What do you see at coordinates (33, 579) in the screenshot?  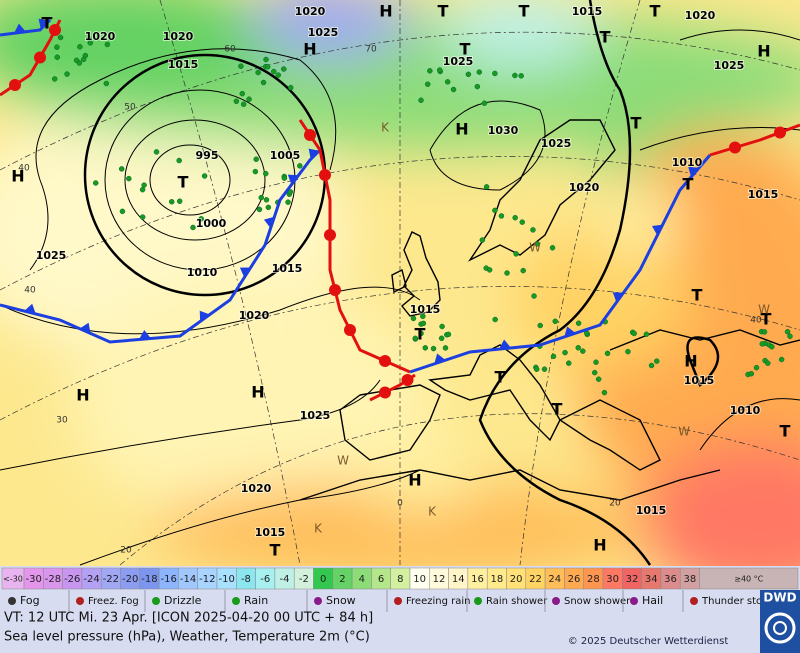 I see `scale-label: -30` at bounding box center [33, 579].